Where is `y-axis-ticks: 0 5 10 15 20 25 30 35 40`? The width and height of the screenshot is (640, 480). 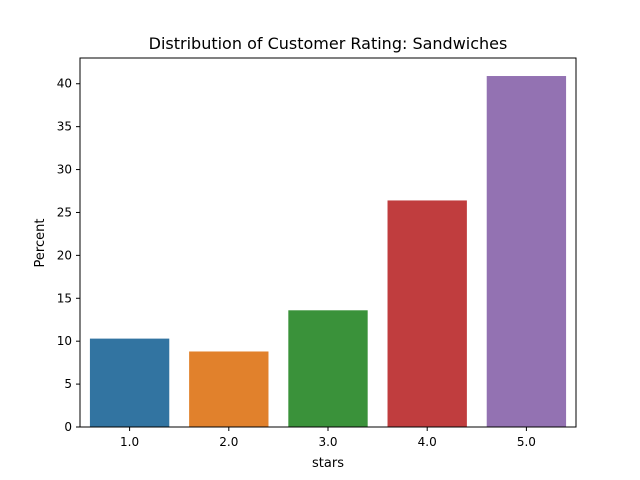
y-axis-ticks: 0 5 10 15 20 25 30 35 40 is located at coordinates (68, 255).